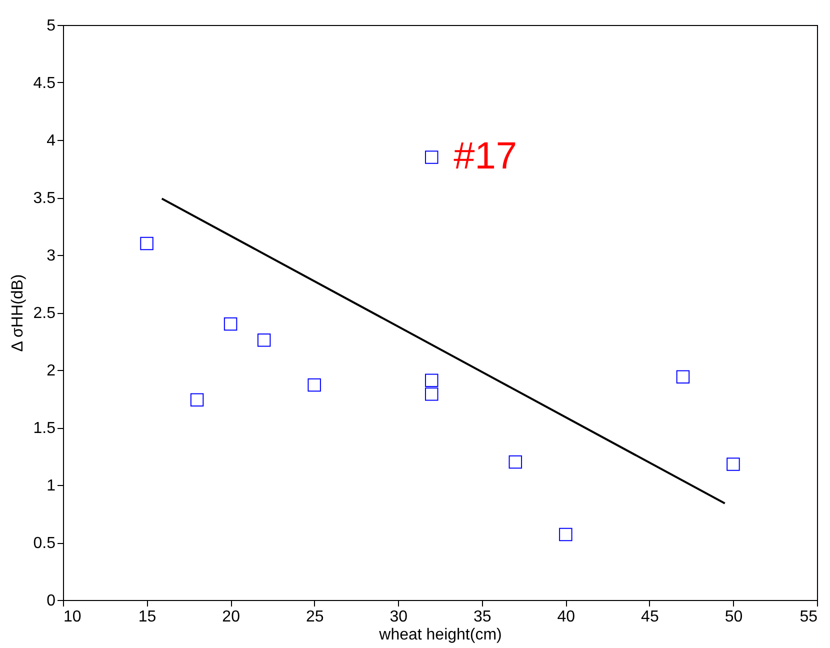 This screenshot has width=830, height=648. I want to click on y-tick-label: 4, so click(51, 141).